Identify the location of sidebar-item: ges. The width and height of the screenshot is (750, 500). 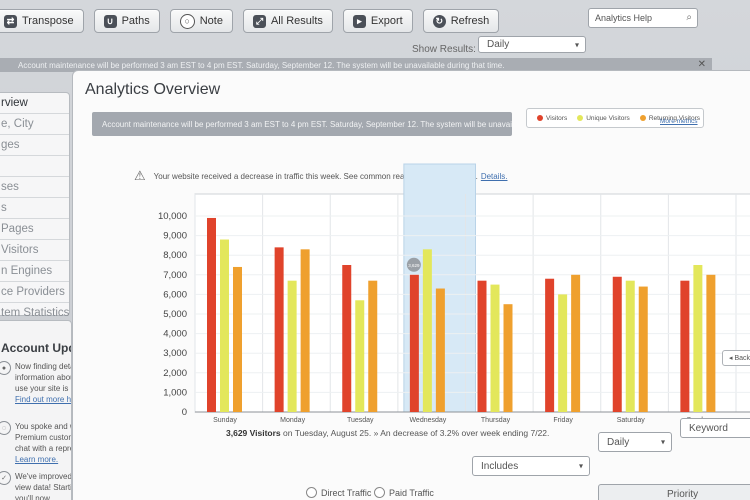
(34, 145).